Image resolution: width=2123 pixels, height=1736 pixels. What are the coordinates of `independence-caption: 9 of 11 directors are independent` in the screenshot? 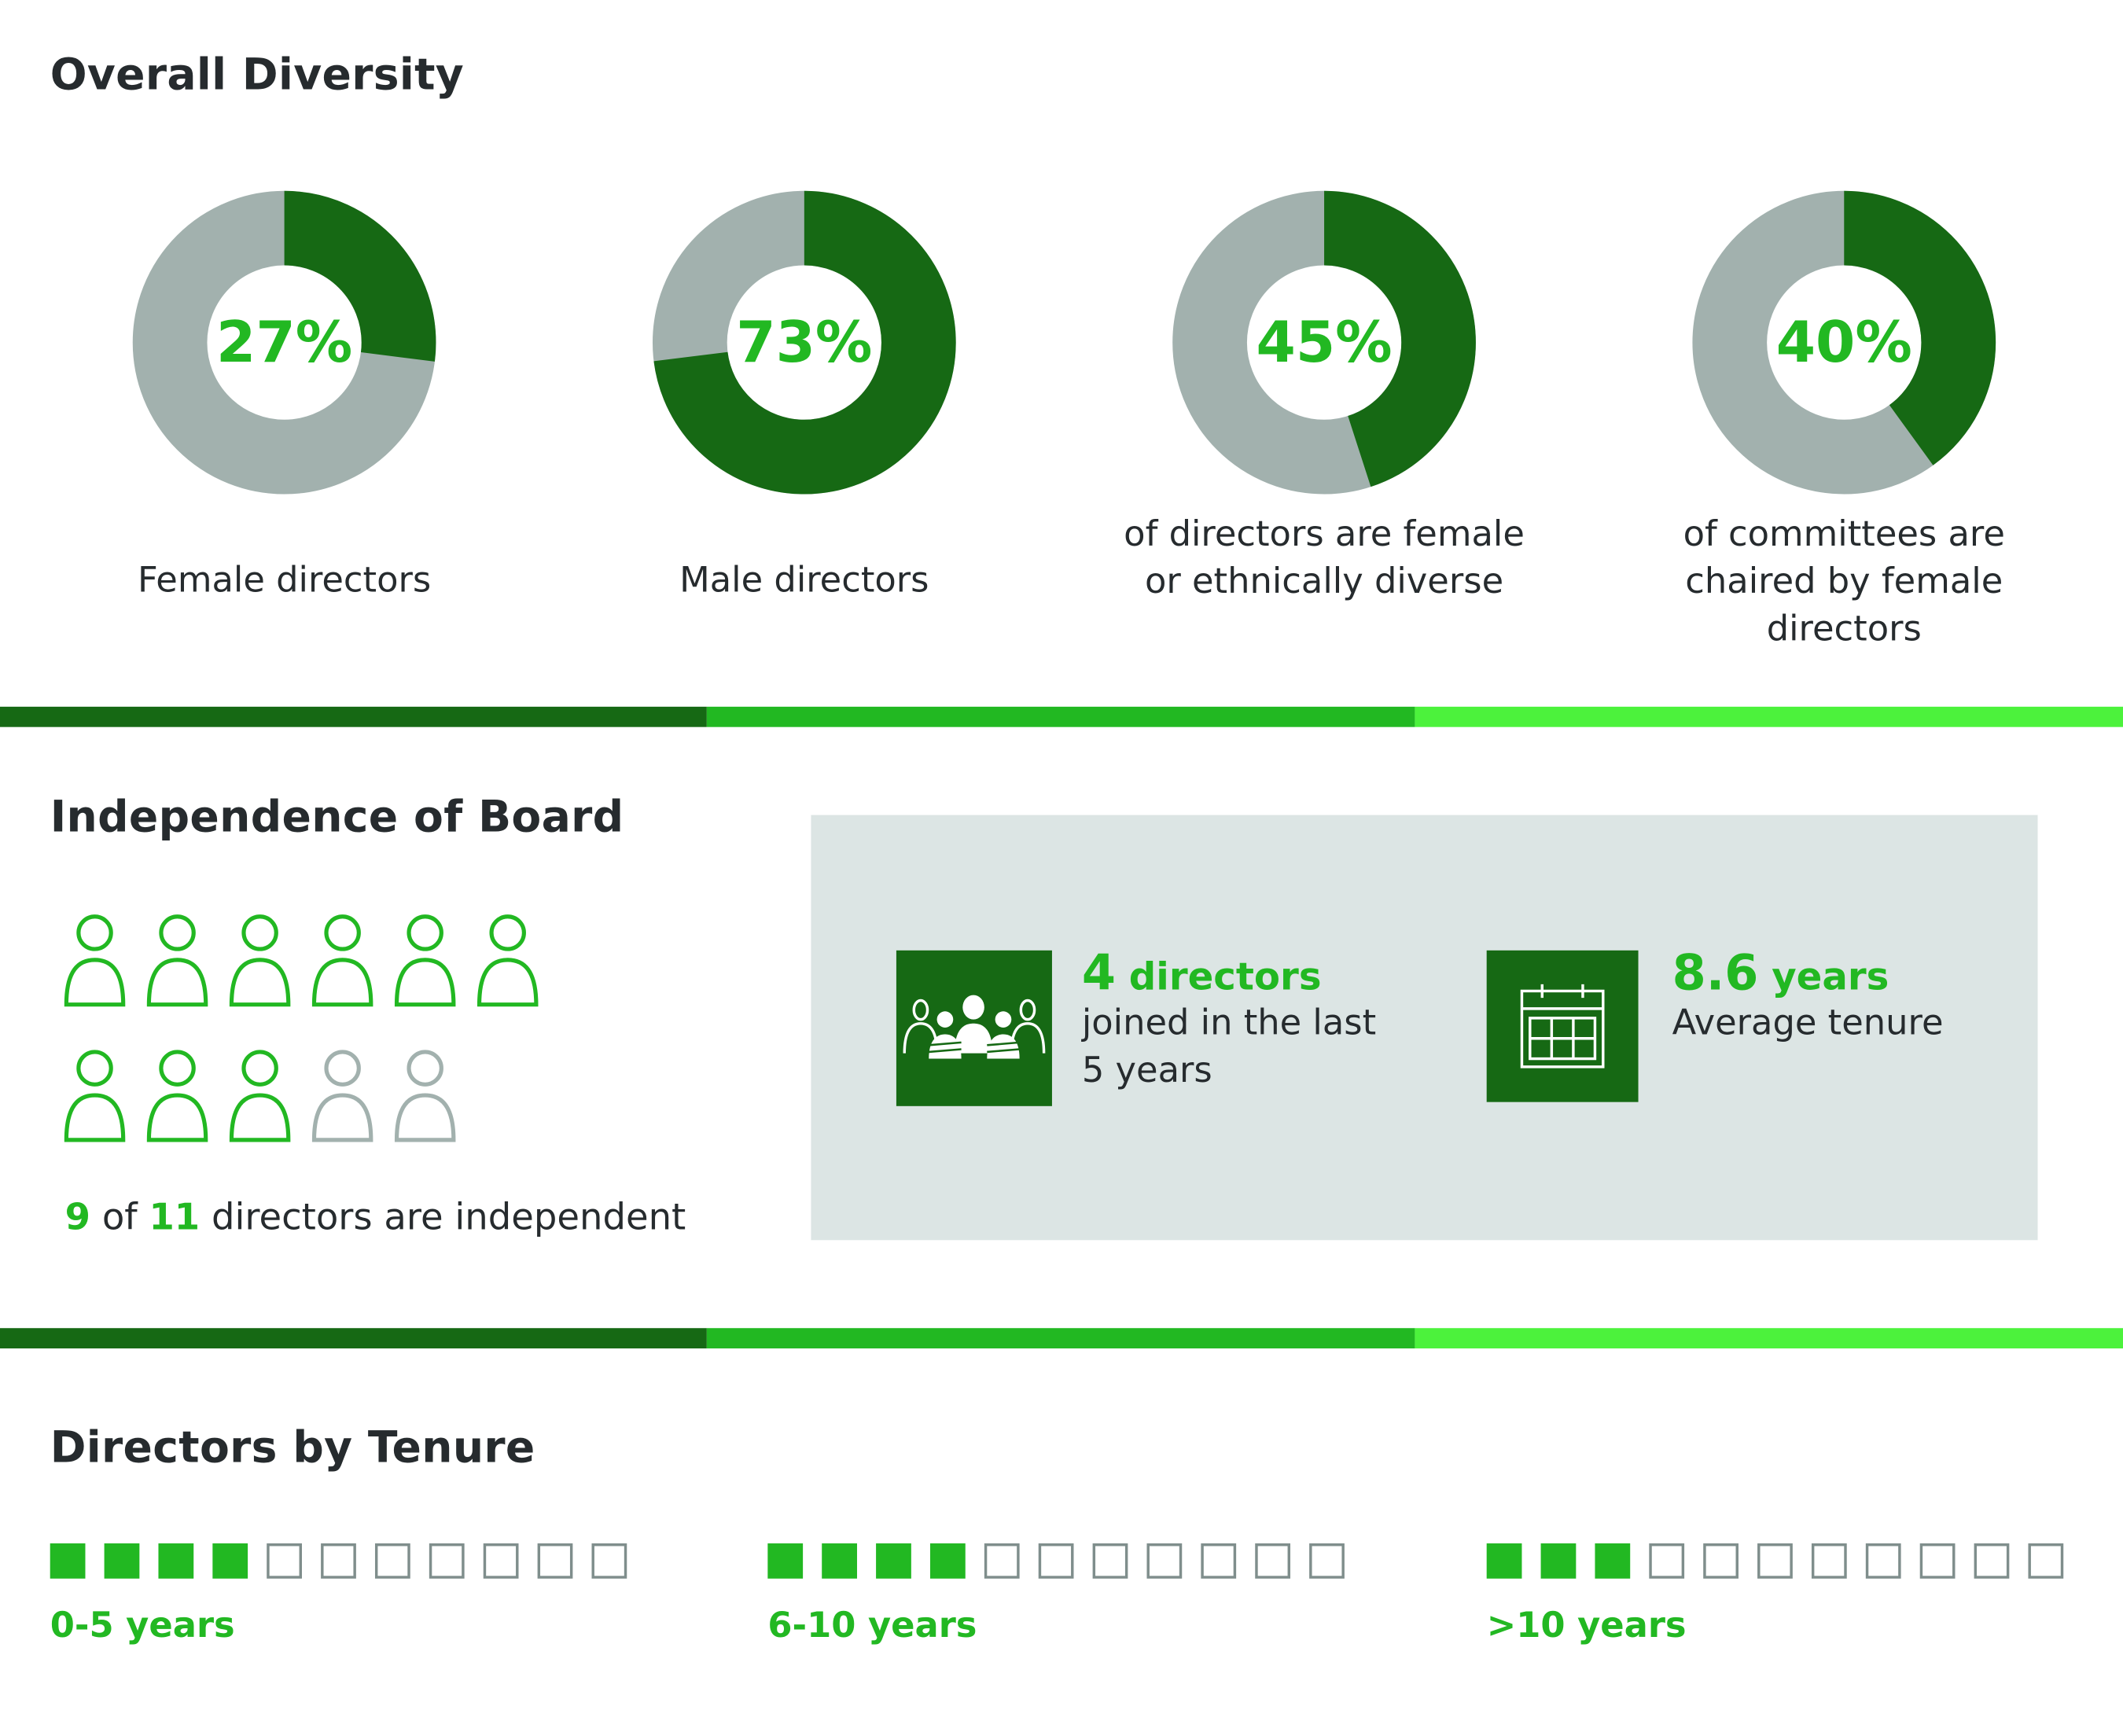 It's located at (375, 1217).